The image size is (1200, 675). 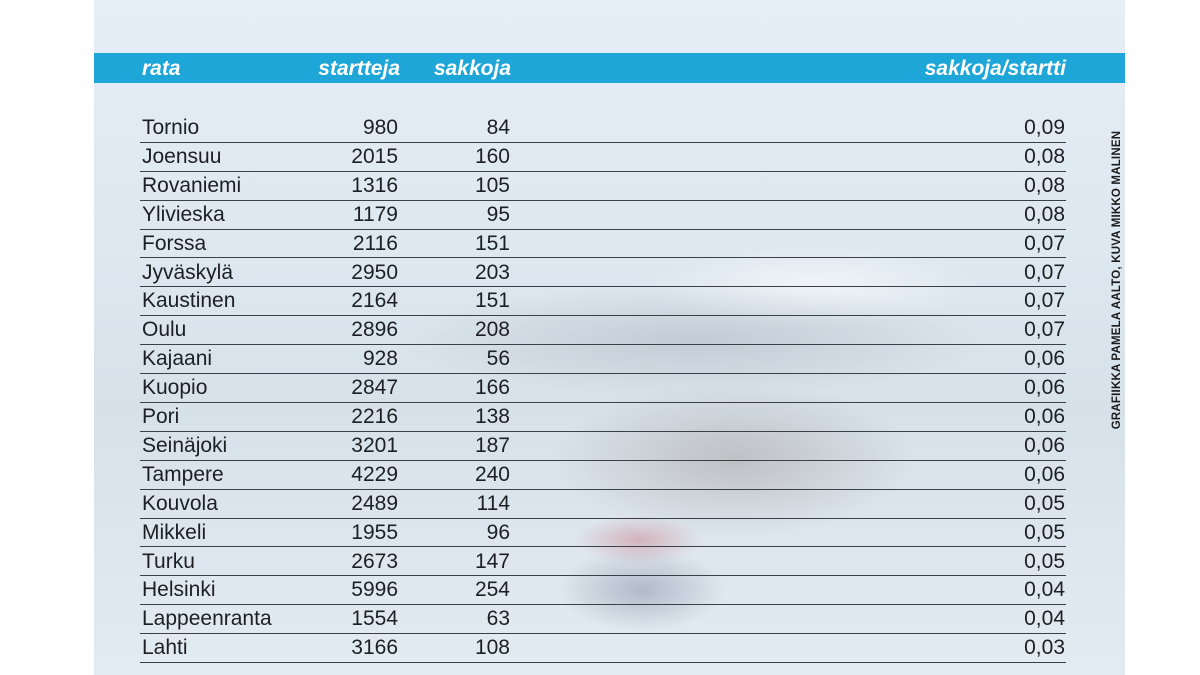 What do you see at coordinates (182, 156) in the screenshot?
I see `cell-rata: Joensuu` at bounding box center [182, 156].